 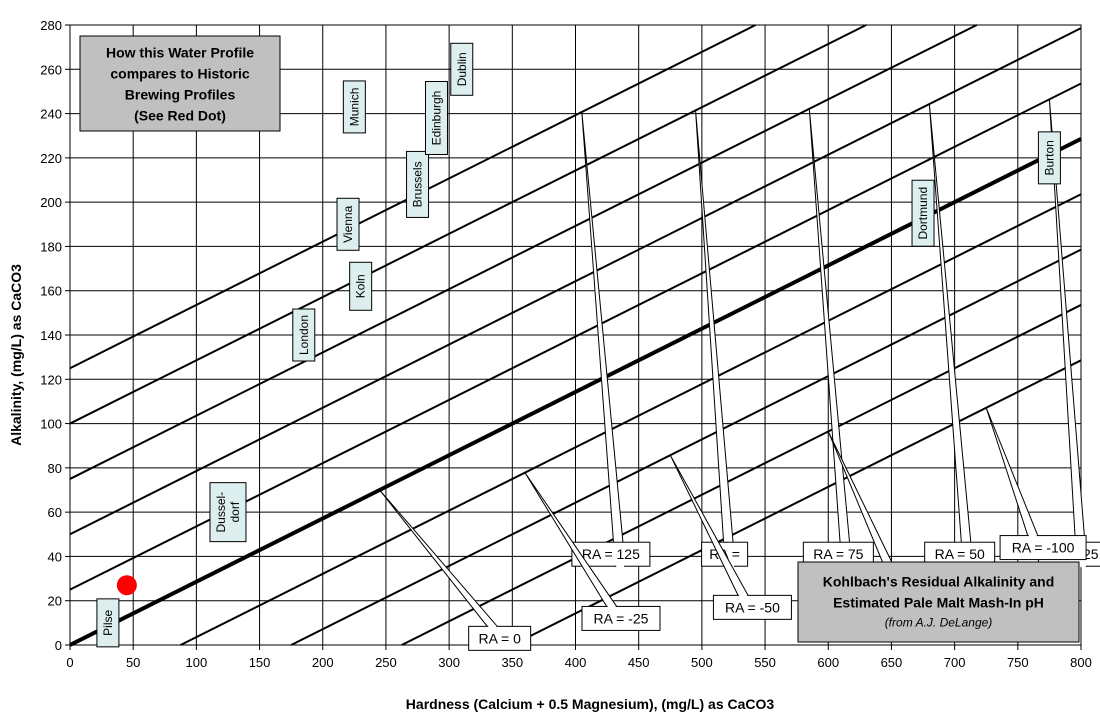 I want to click on city-label: Dussel-dorf, so click(x=228, y=512).